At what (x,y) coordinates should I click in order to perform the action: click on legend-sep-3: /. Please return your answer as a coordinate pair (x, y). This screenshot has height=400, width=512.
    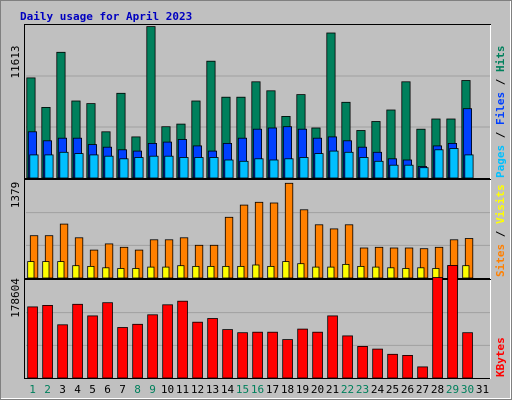
    Looking at the image, I should click on (500, 234).